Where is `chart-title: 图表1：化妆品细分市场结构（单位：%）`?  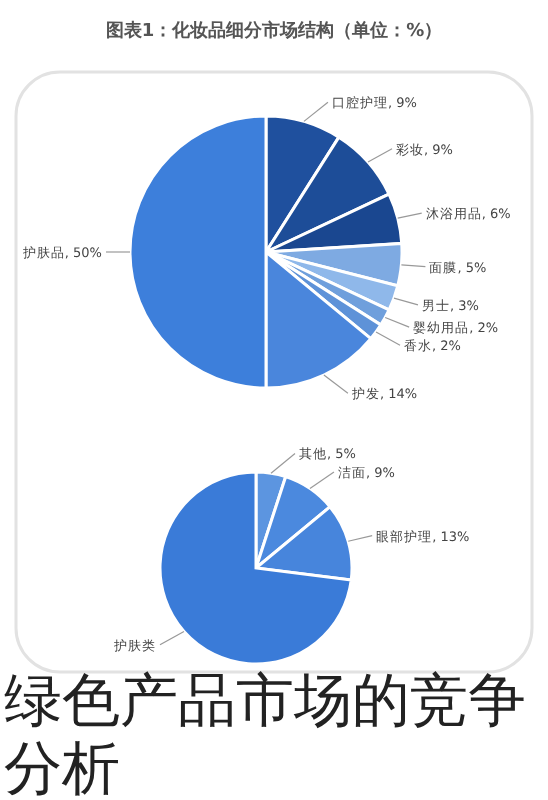 chart-title: 图表1：化妆品细分市场结构（单位：%） is located at coordinates (274, 31).